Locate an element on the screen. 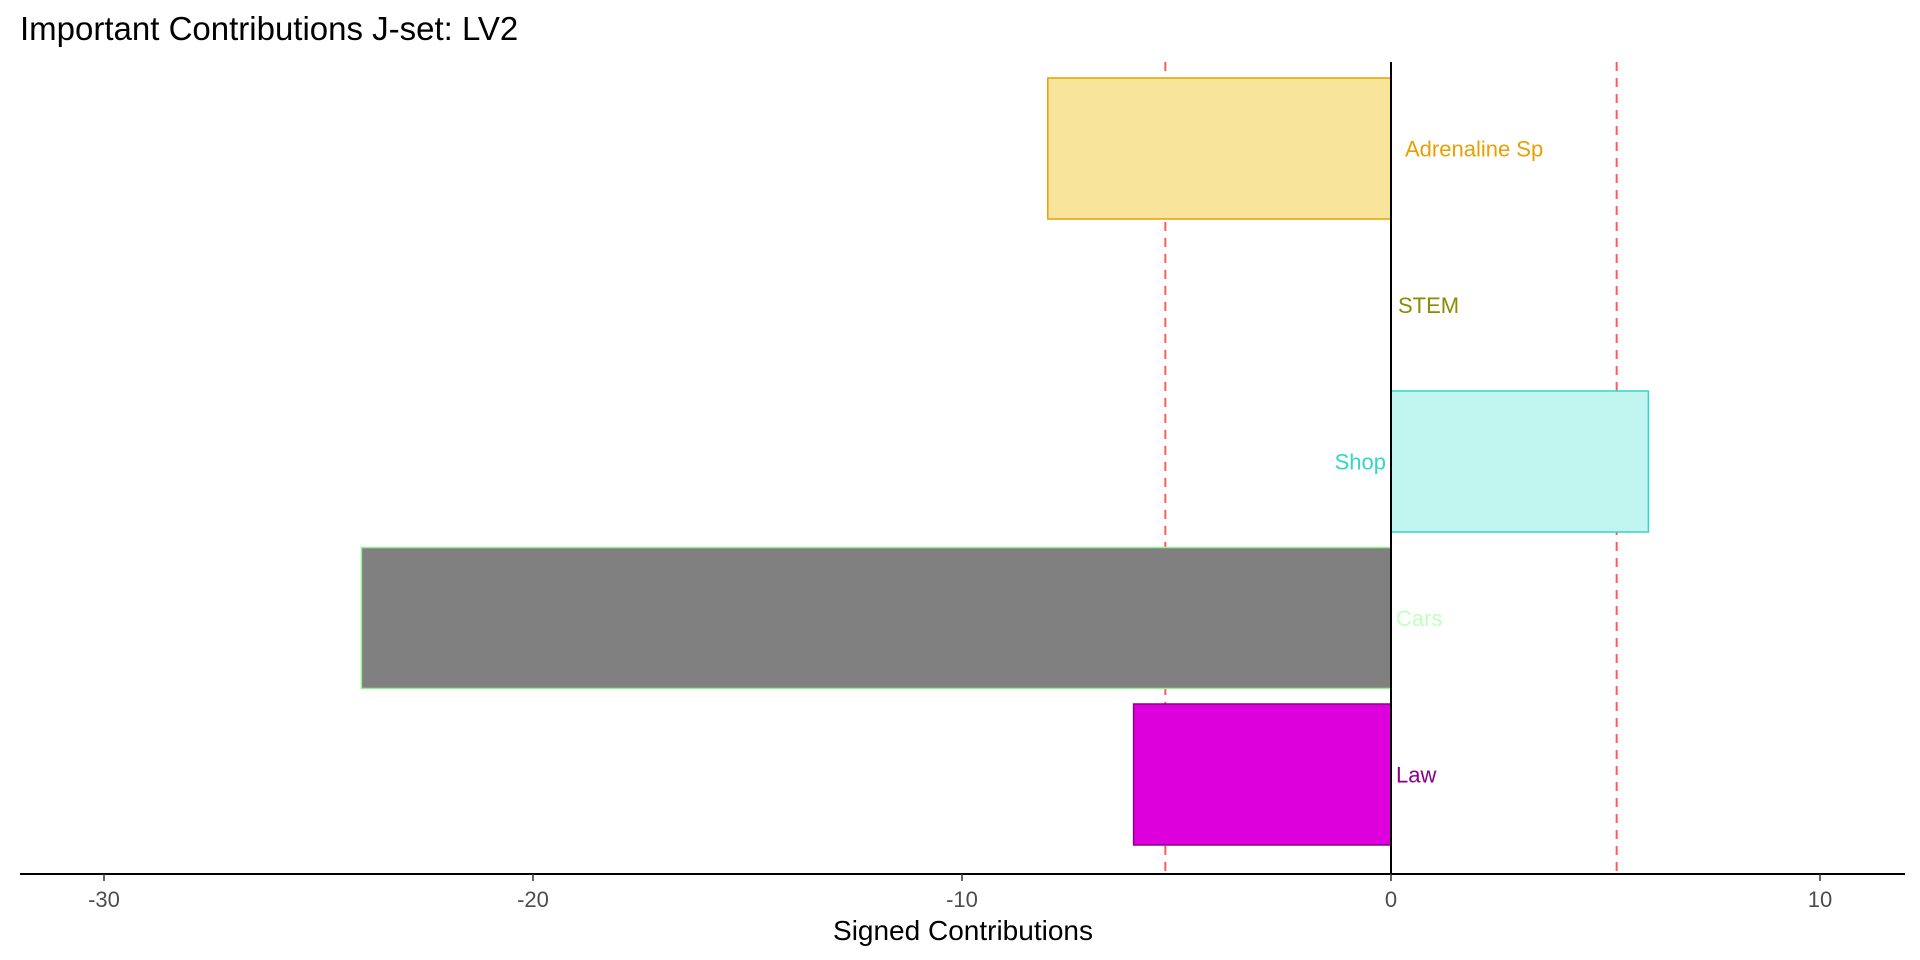 Image resolution: width=1920 pixels, height=960 pixels. bar-label: STEM is located at coordinates (1428, 305).